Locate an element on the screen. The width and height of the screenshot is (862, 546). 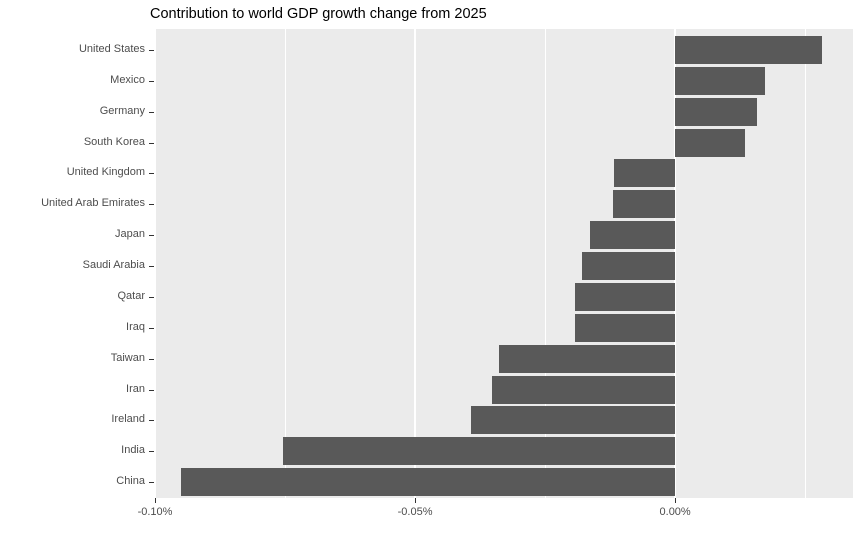
y-axis-label-india: India is located at coordinates (133, 450).